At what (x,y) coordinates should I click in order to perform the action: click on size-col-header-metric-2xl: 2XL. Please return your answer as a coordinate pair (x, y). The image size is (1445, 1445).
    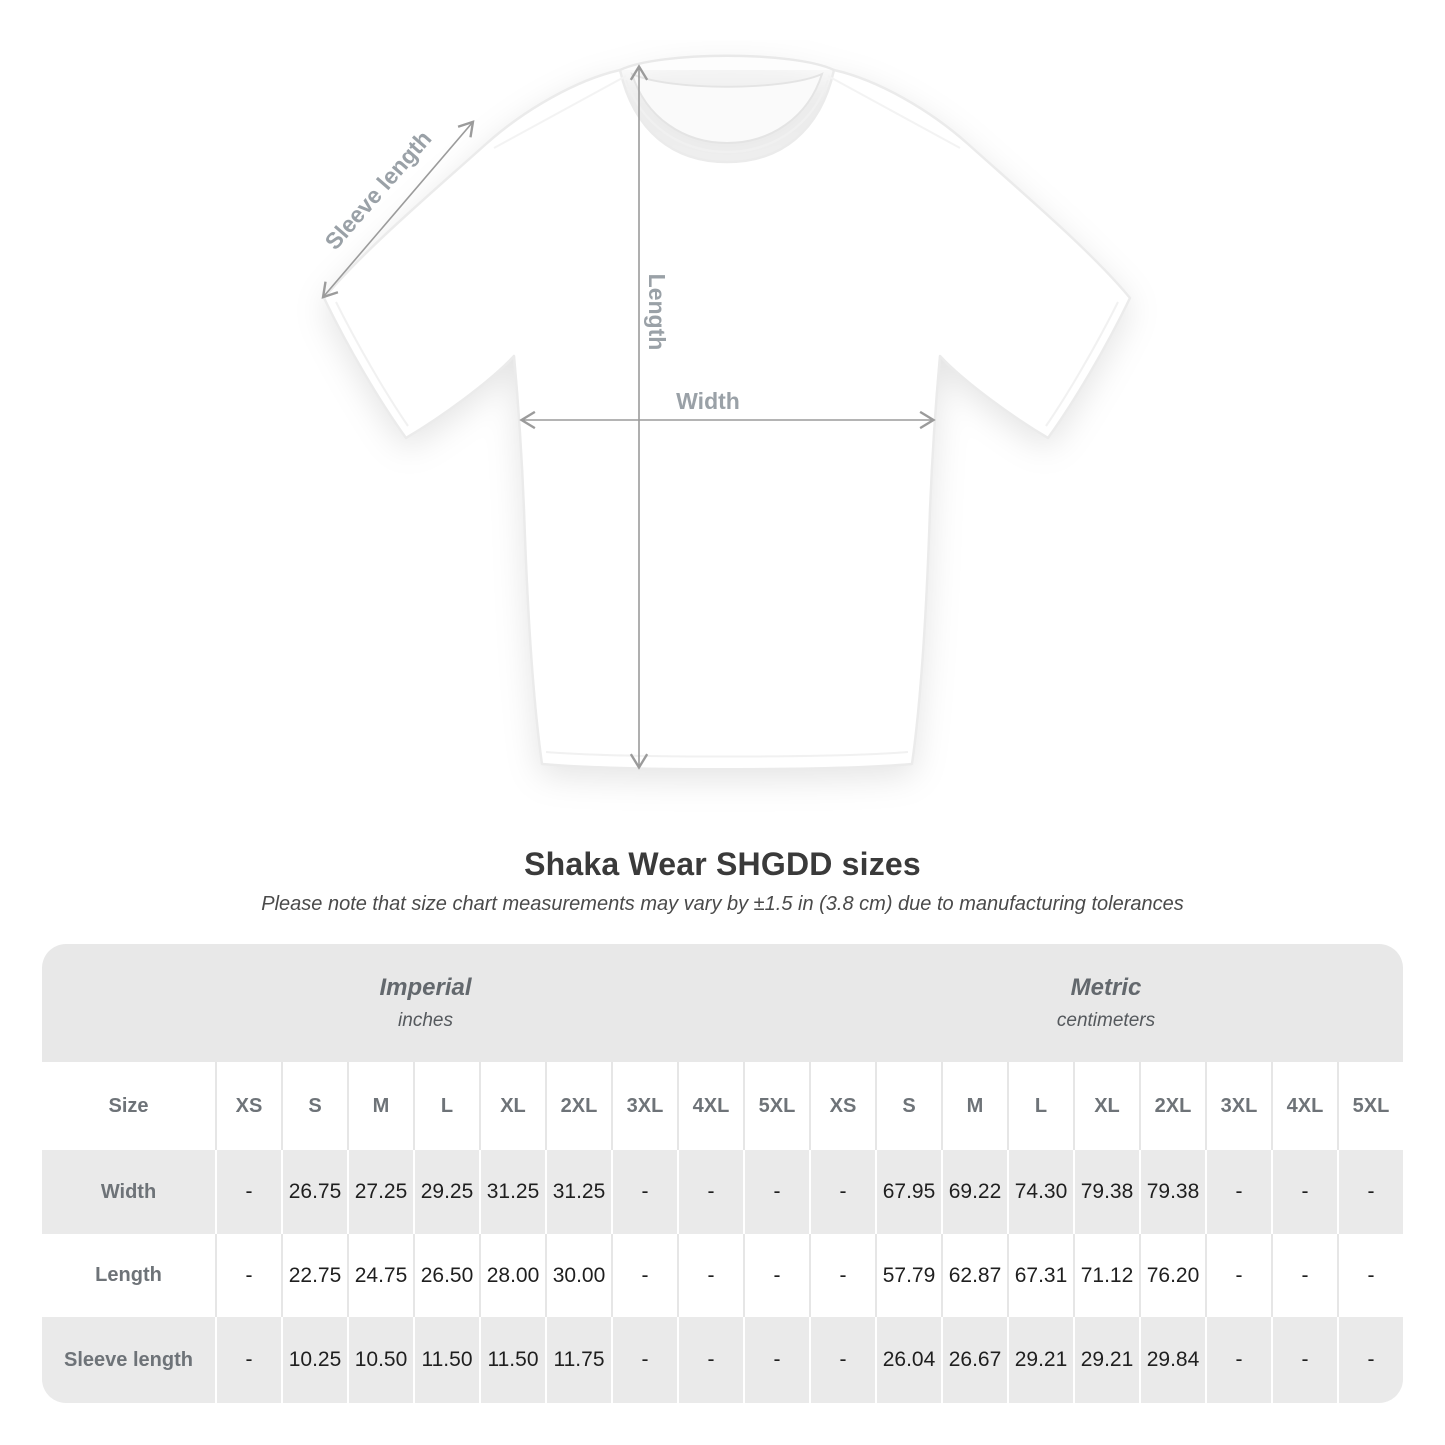
    Looking at the image, I should click on (1172, 1106).